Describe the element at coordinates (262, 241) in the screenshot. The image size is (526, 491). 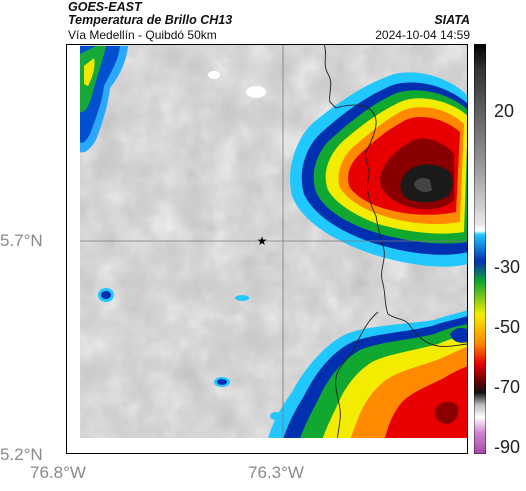
I see `star-icon: ★` at that location.